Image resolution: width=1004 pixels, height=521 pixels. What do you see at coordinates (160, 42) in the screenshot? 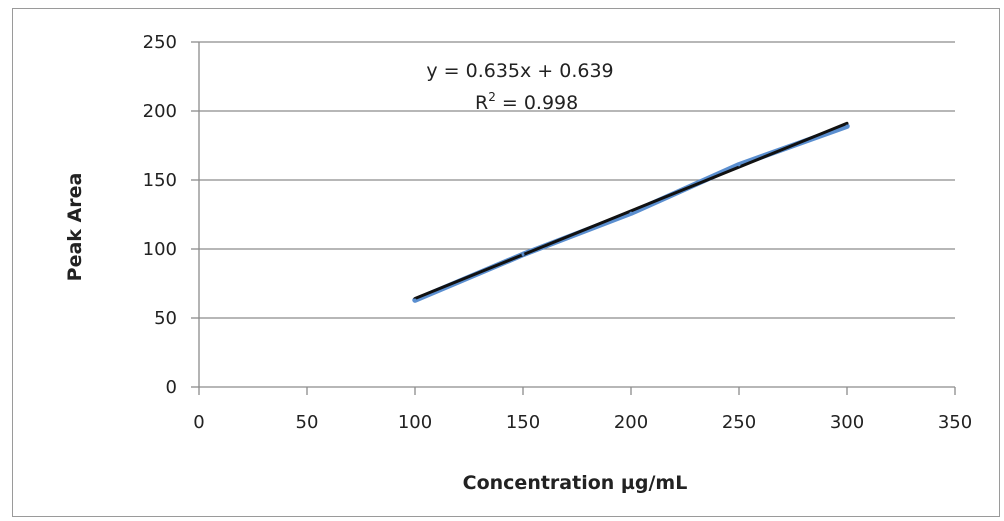
I see `y-tick-label: 250` at bounding box center [160, 42].